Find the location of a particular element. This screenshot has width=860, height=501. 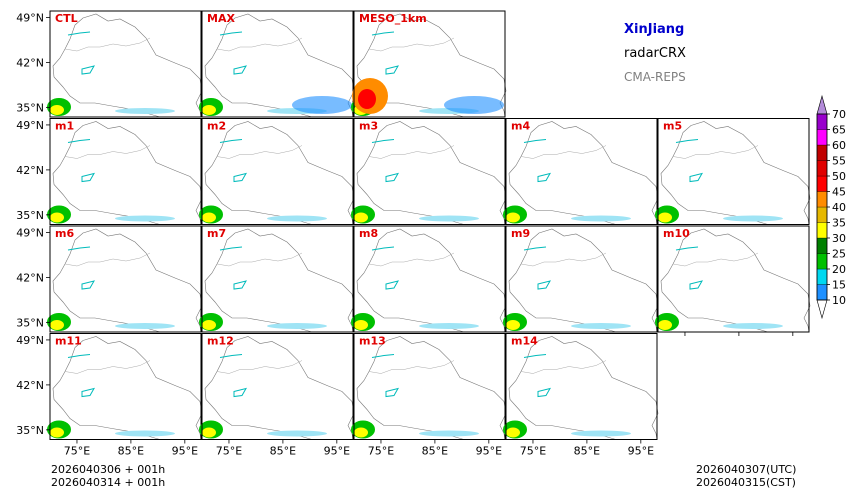

variable-label: radarCRX is located at coordinates (655, 53).